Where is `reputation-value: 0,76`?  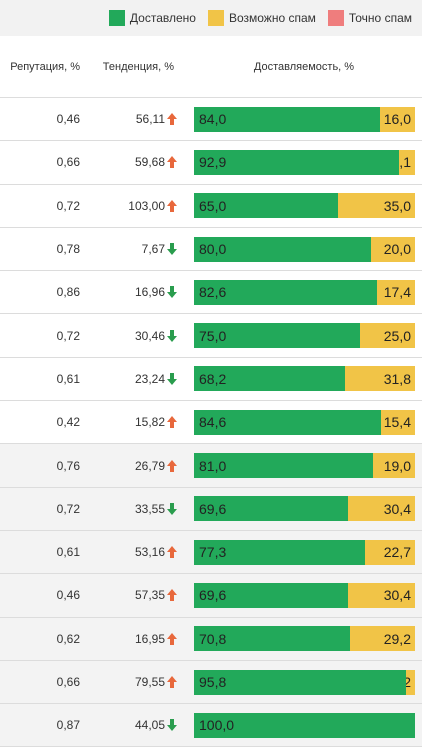
reputation-value: 0,76 is located at coordinates (68, 465).